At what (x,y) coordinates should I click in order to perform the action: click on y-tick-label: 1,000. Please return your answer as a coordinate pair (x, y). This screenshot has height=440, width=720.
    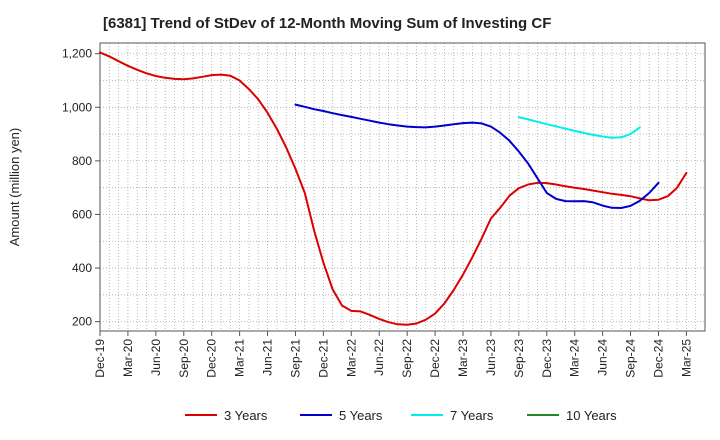
    Looking at the image, I should click on (77, 107).